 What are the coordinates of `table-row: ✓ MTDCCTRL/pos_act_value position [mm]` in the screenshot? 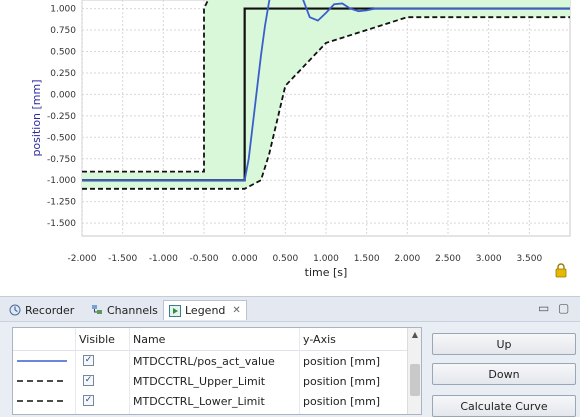 It's located at (210, 361).